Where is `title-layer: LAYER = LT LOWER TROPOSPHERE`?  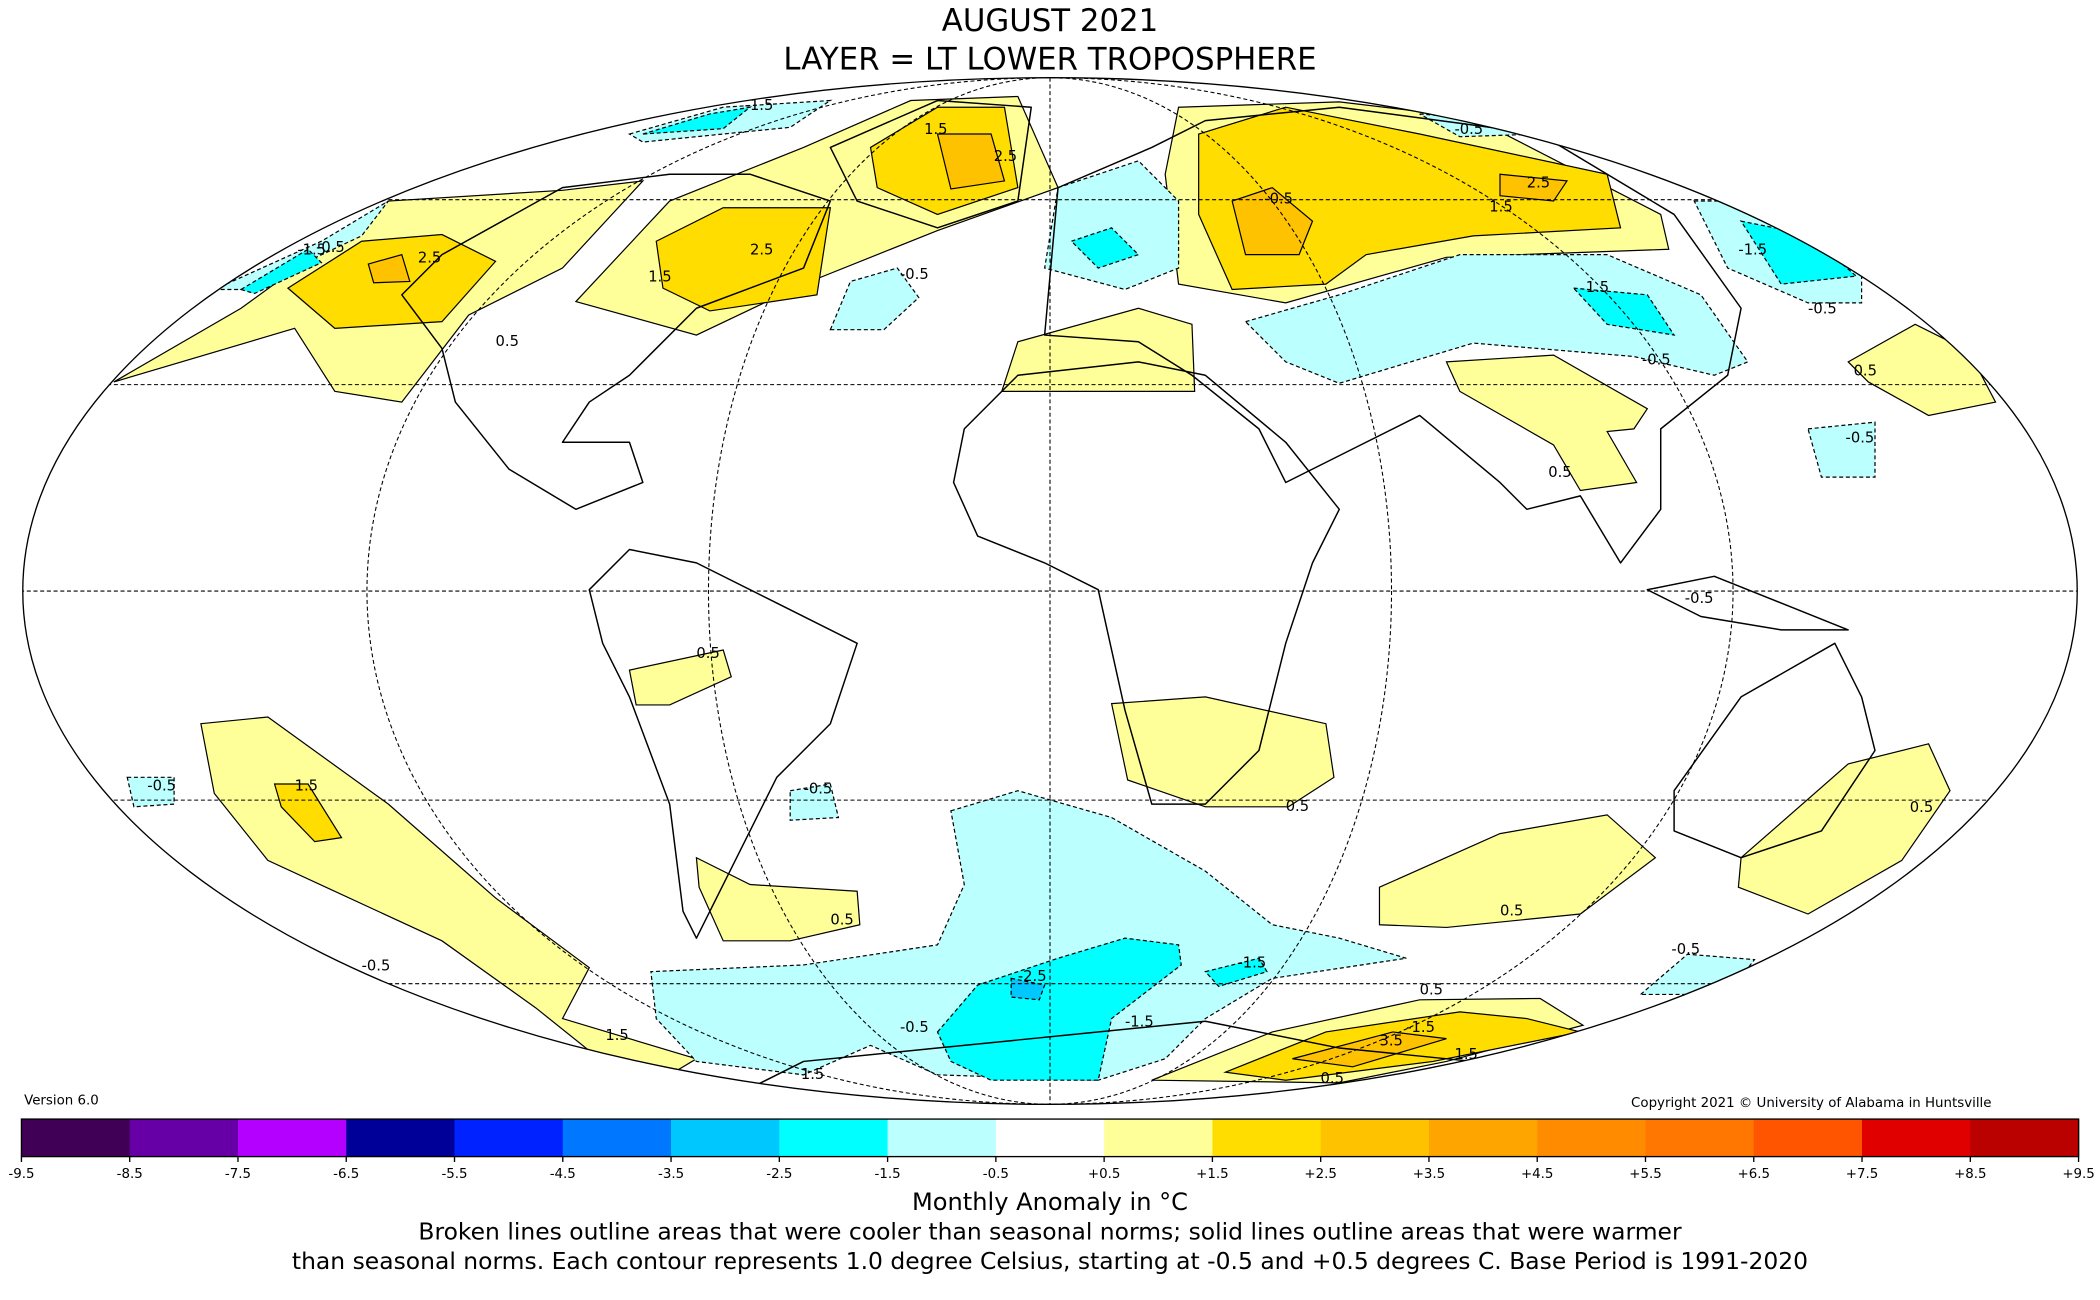 title-layer: LAYER = LT LOWER TROPOSPHERE is located at coordinates (1049, 60).